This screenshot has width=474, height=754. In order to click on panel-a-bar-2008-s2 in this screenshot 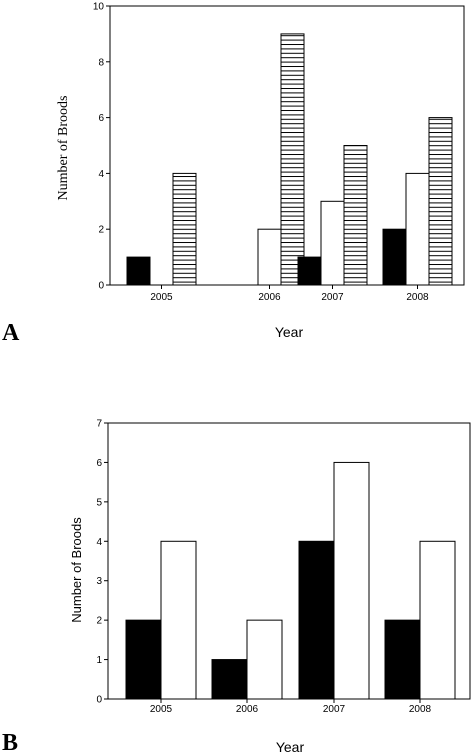, I will do `click(417, 229)`.